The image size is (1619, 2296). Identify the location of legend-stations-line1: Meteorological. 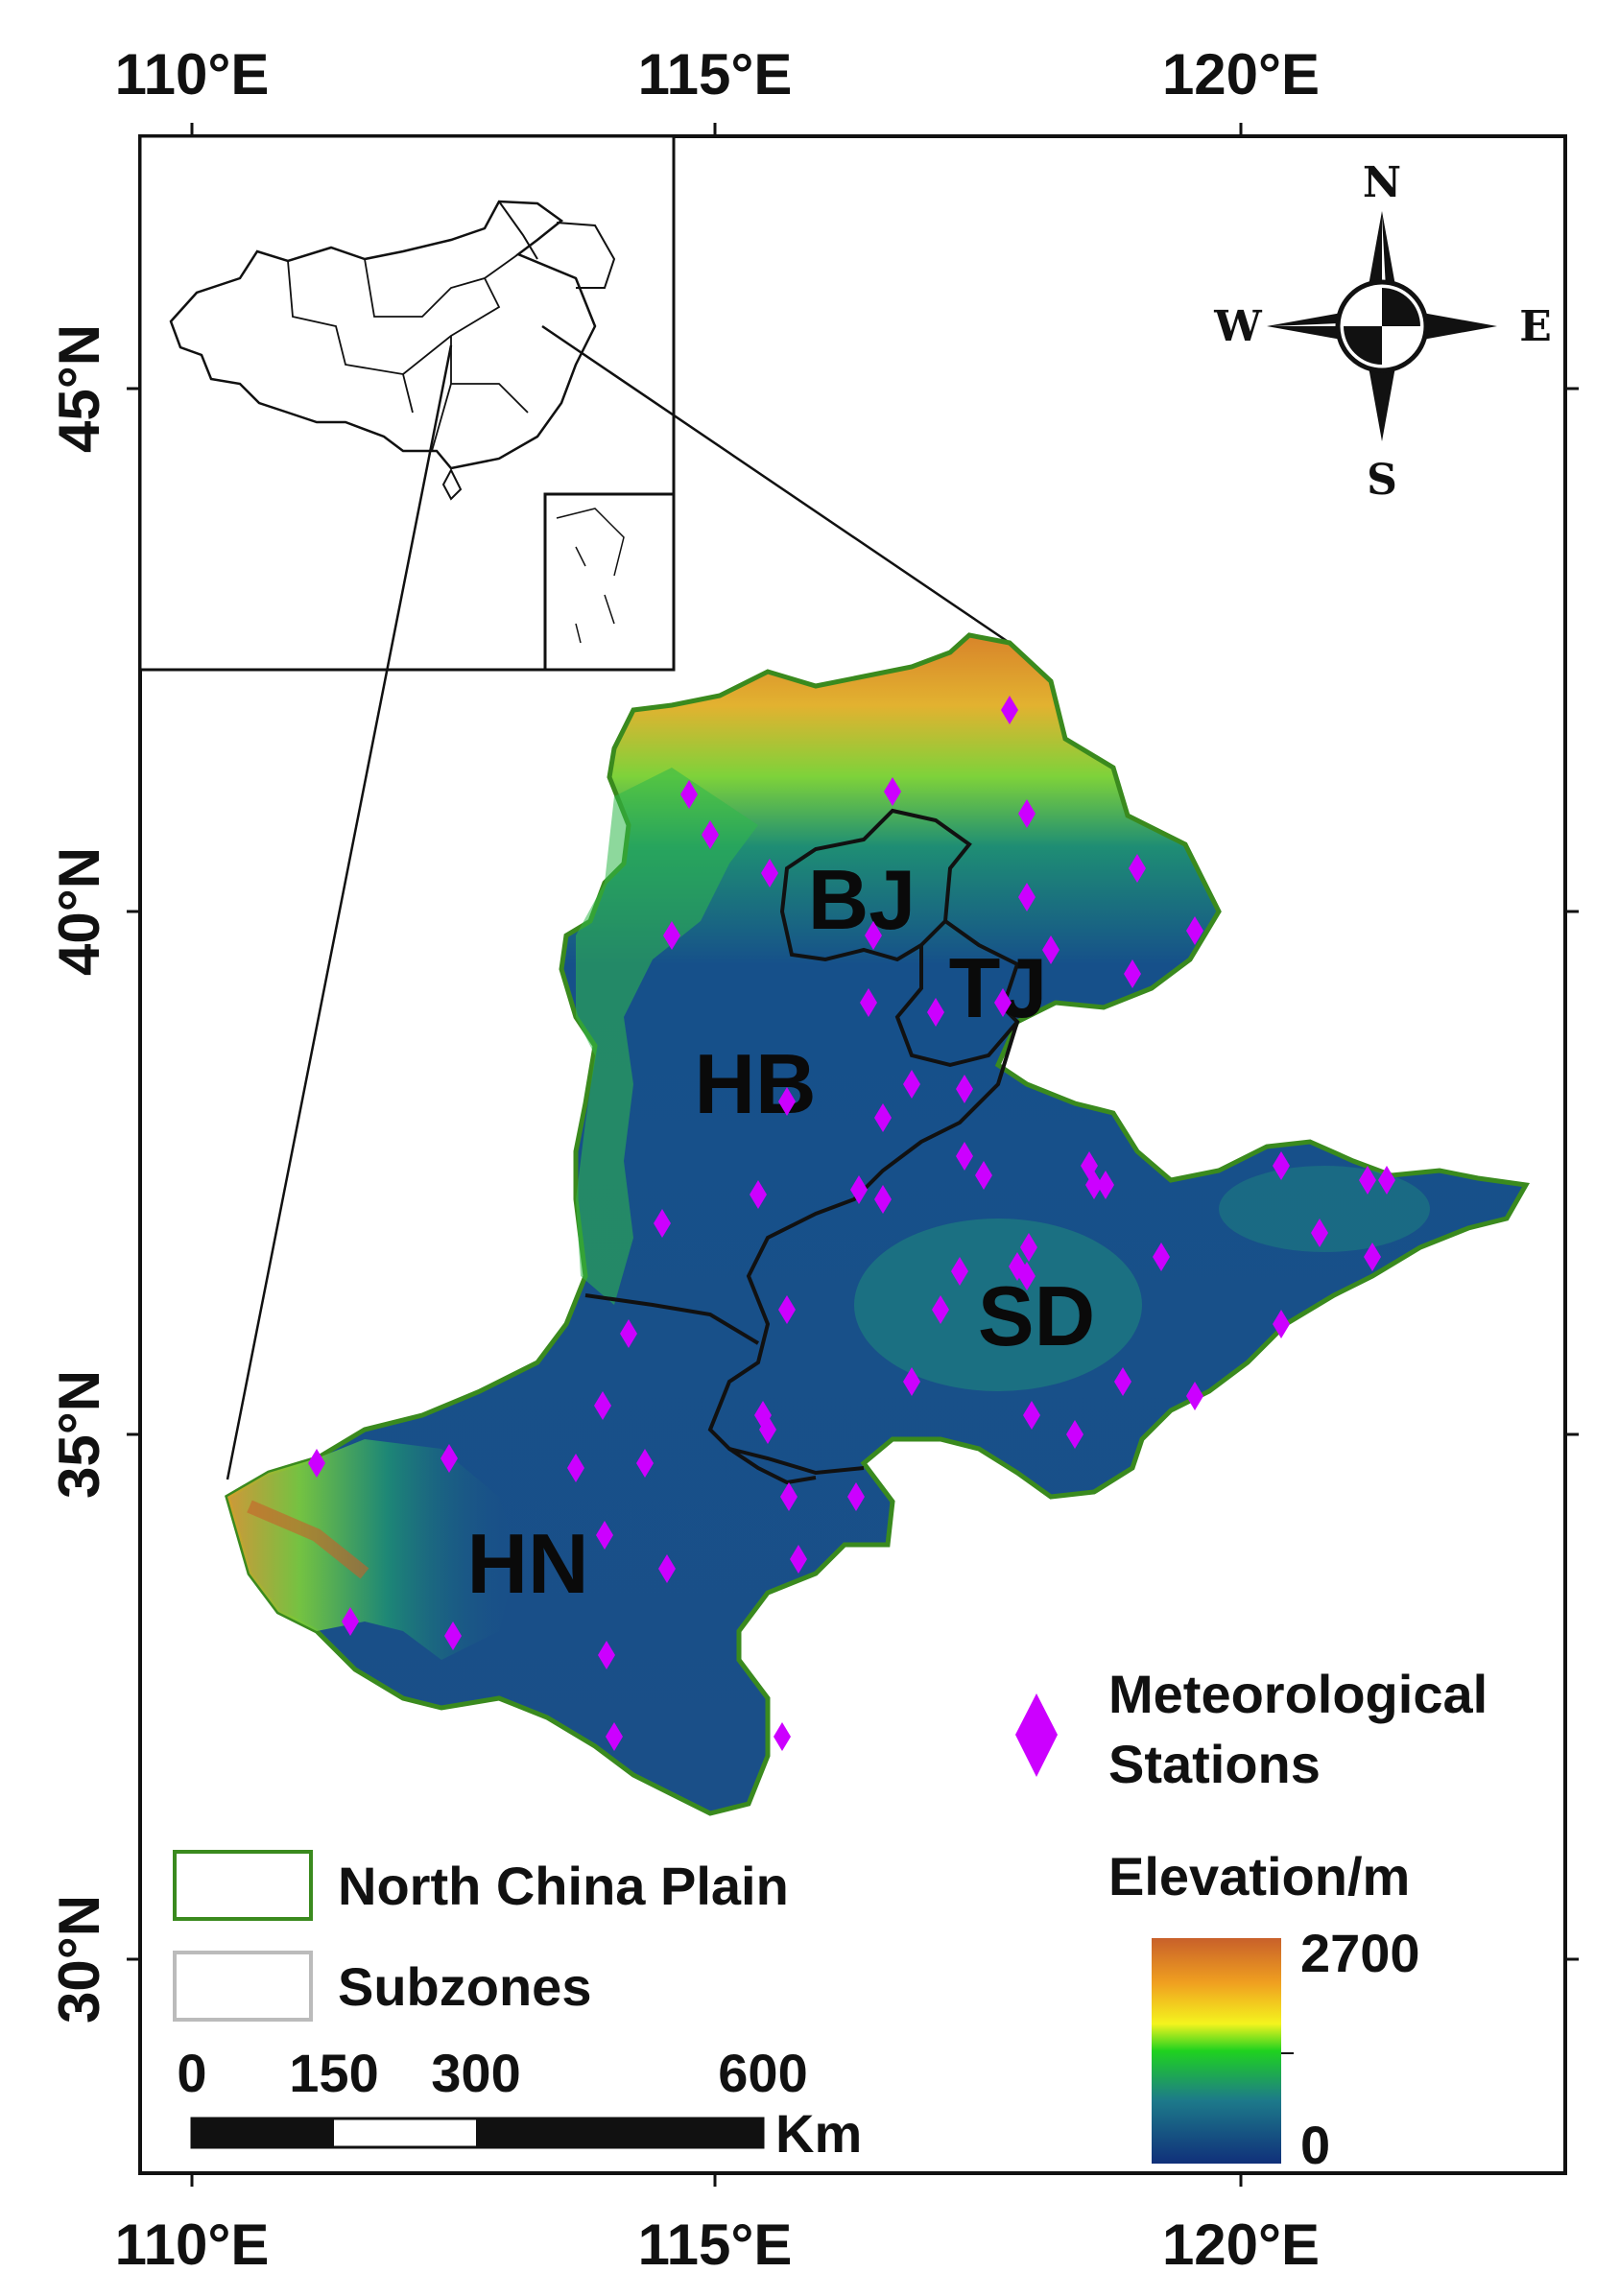
(1298, 1694).